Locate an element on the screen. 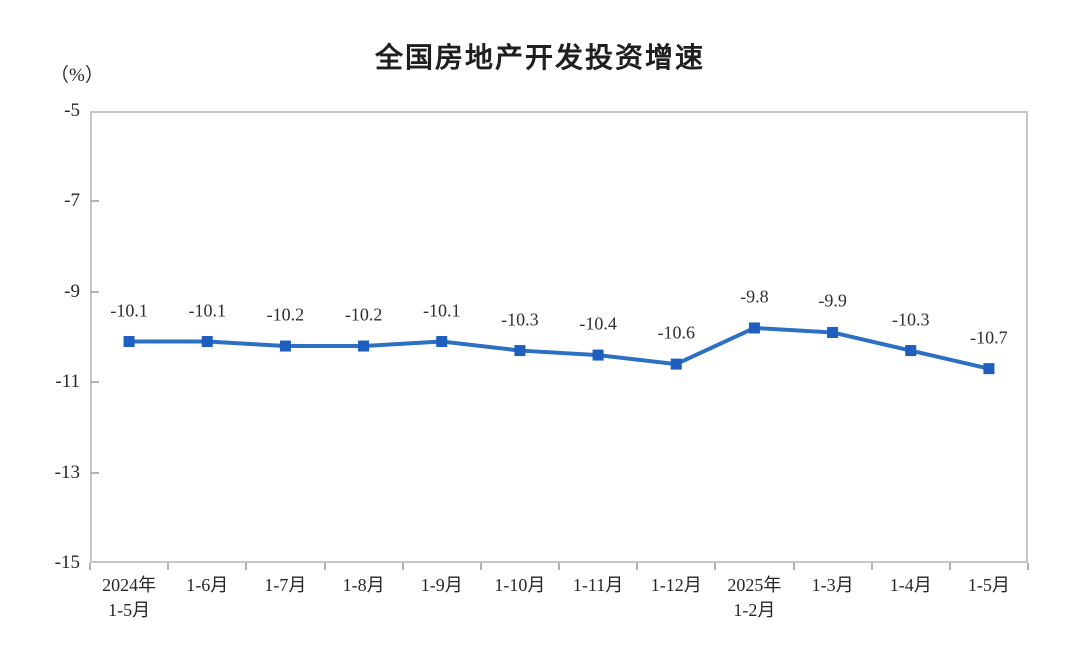 This screenshot has height=648, width=1080. y-tick-label: -11 is located at coordinates (67, 382).